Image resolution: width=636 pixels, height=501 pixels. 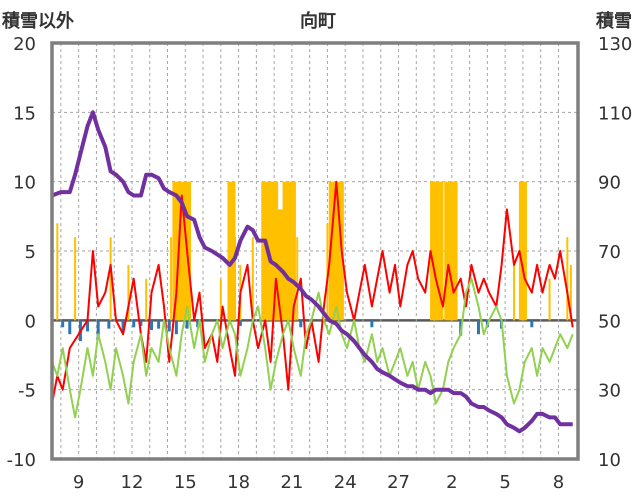 What do you see at coordinates (318, 21) in the screenshot?
I see `chart-title: 向町` at bounding box center [318, 21].